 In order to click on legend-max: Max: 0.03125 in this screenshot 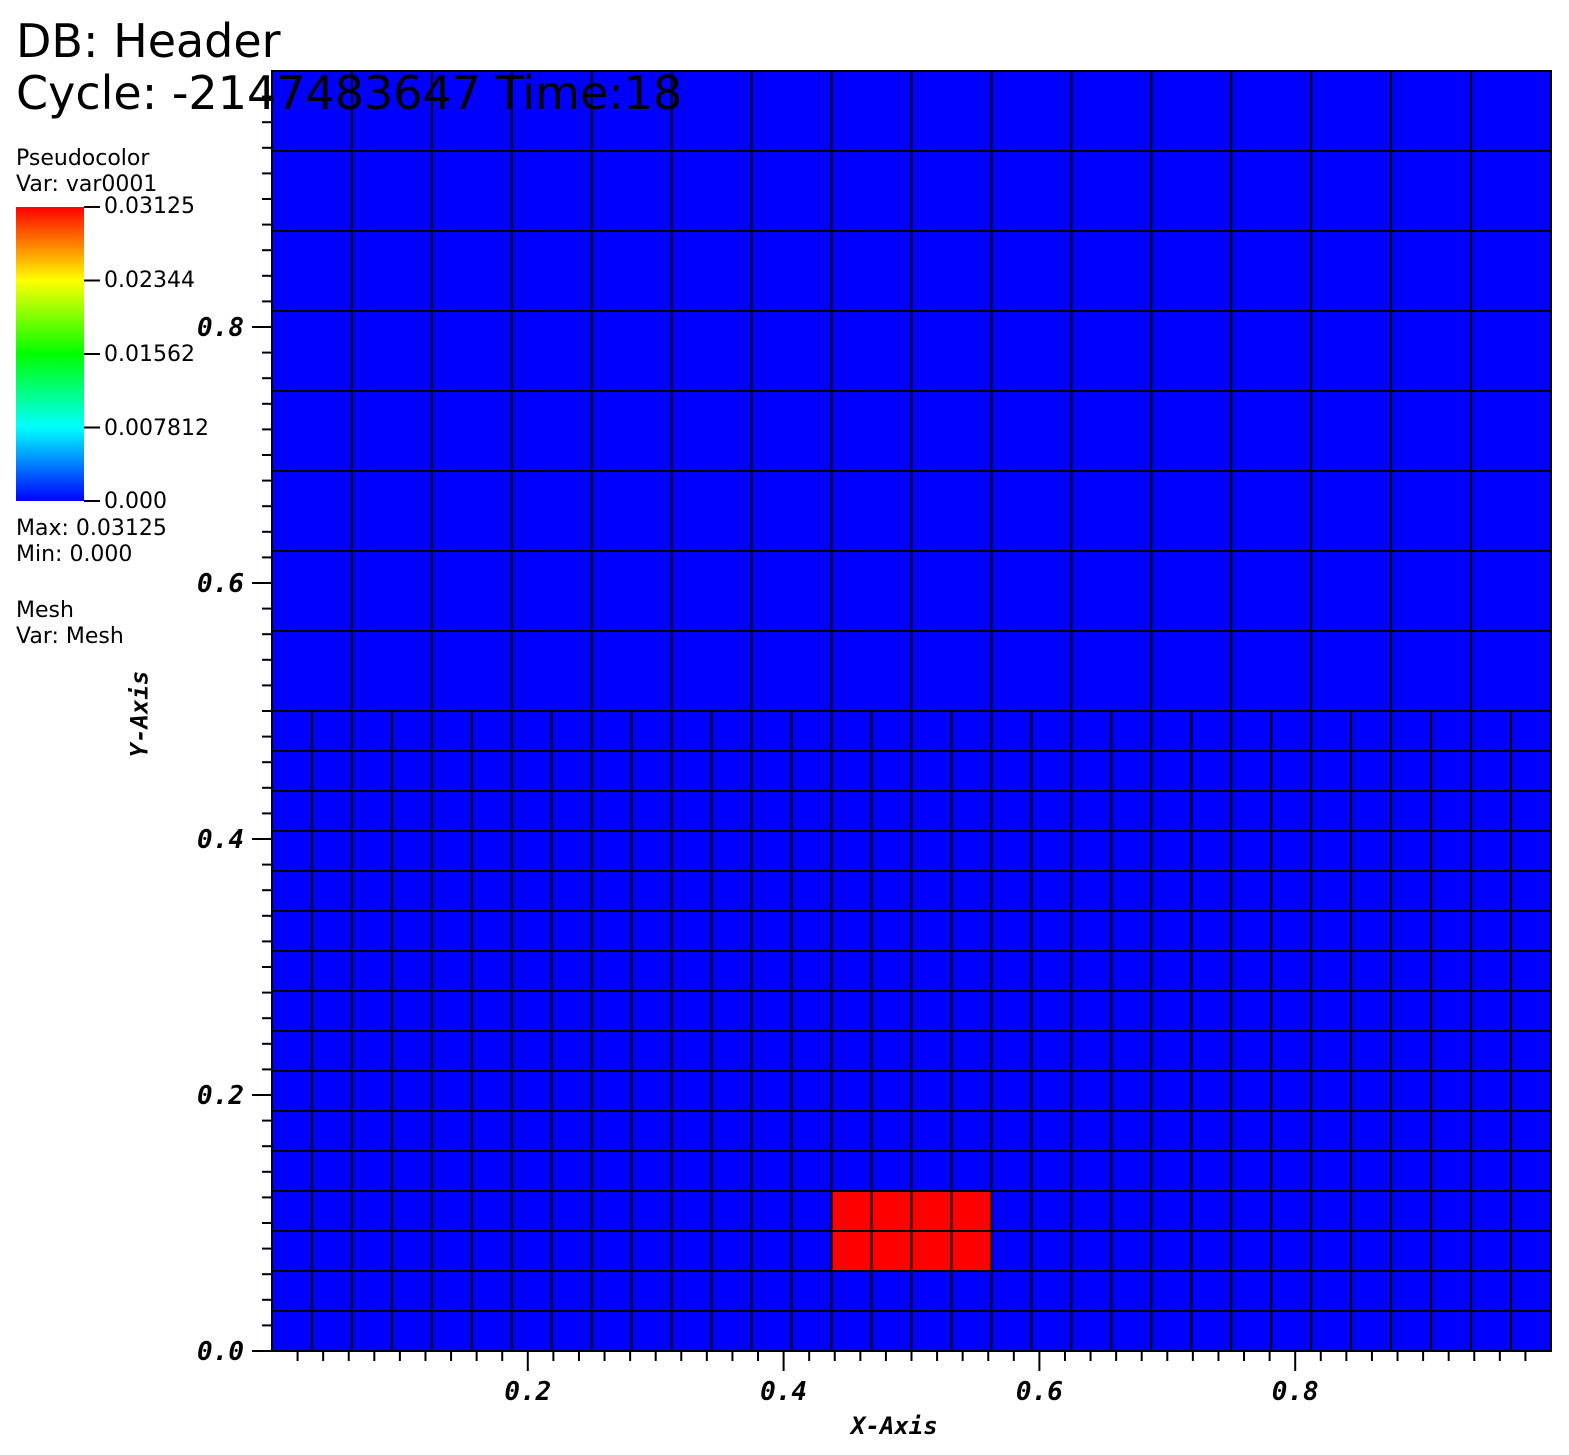, I will do `click(91, 528)`.